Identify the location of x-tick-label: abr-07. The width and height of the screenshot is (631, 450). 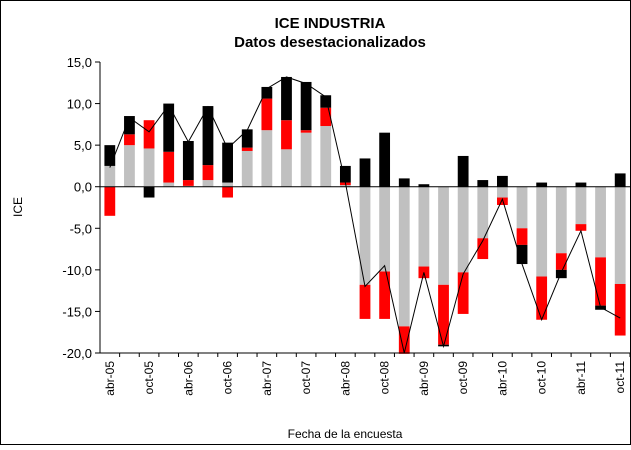
(267, 378).